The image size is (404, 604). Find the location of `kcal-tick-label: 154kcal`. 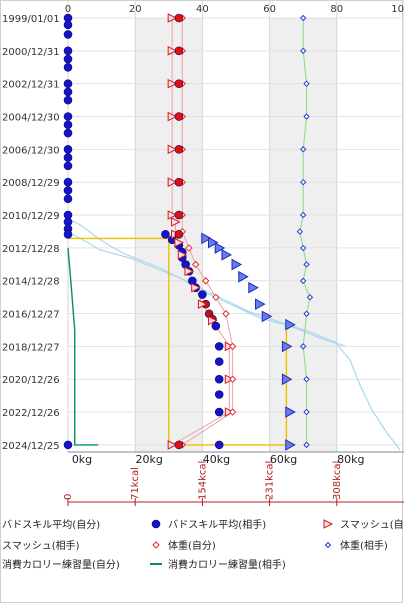

kcal-tick-label: 154kcal is located at coordinates (202, 480).